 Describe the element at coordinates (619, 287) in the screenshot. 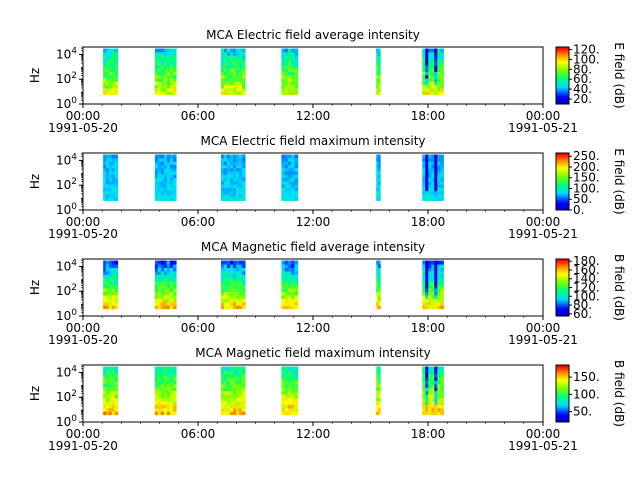

I see `colorbar-label: B field (dB)` at that location.